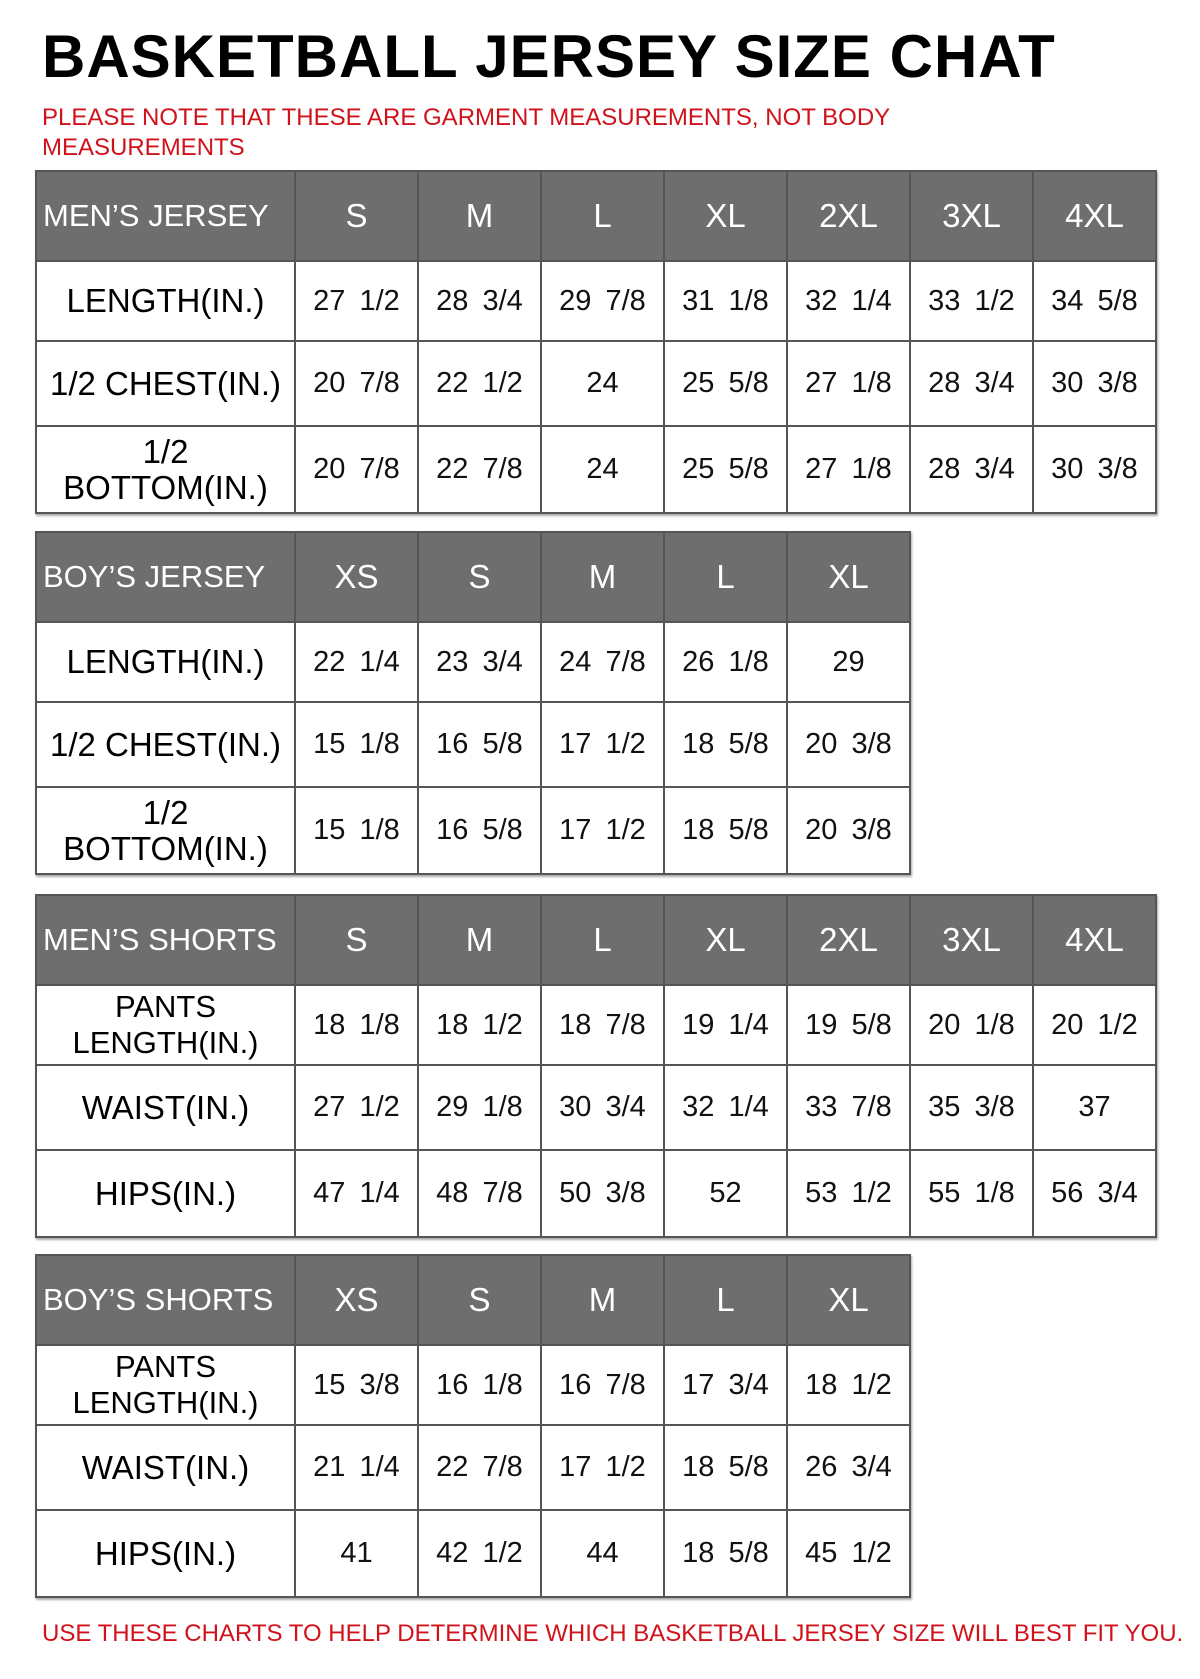 The width and height of the screenshot is (1200, 1679). Describe the element at coordinates (725, 1385) in the screenshot. I see `measurement-value: 17 3/4` at that location.